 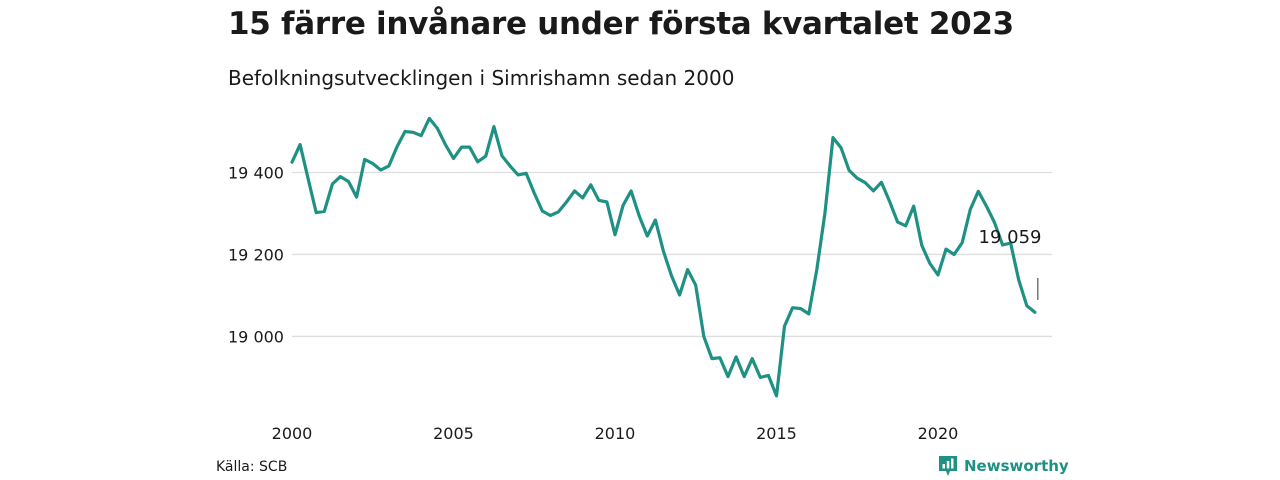 What do you see at coordinates (252, 467) in the screenshot?
I see `source-note: Källa: SCB` at bounding box center [252, 467].